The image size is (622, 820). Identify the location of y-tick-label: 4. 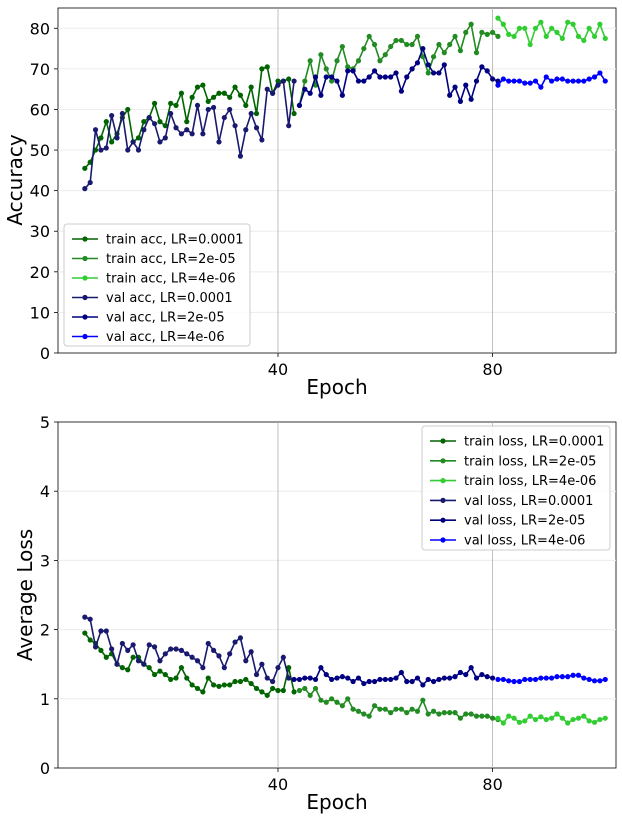
(45, 491).